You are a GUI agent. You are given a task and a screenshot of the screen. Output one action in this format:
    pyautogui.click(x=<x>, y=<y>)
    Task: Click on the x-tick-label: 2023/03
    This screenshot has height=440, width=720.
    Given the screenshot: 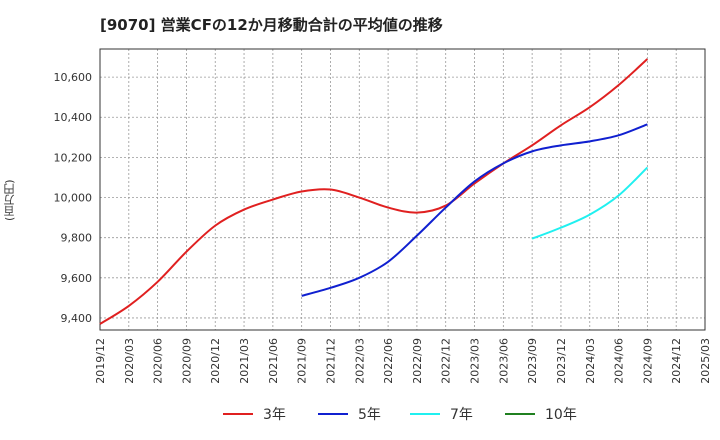 What is the action you would take?
    pyautogui.click(x=475, y=361)
    